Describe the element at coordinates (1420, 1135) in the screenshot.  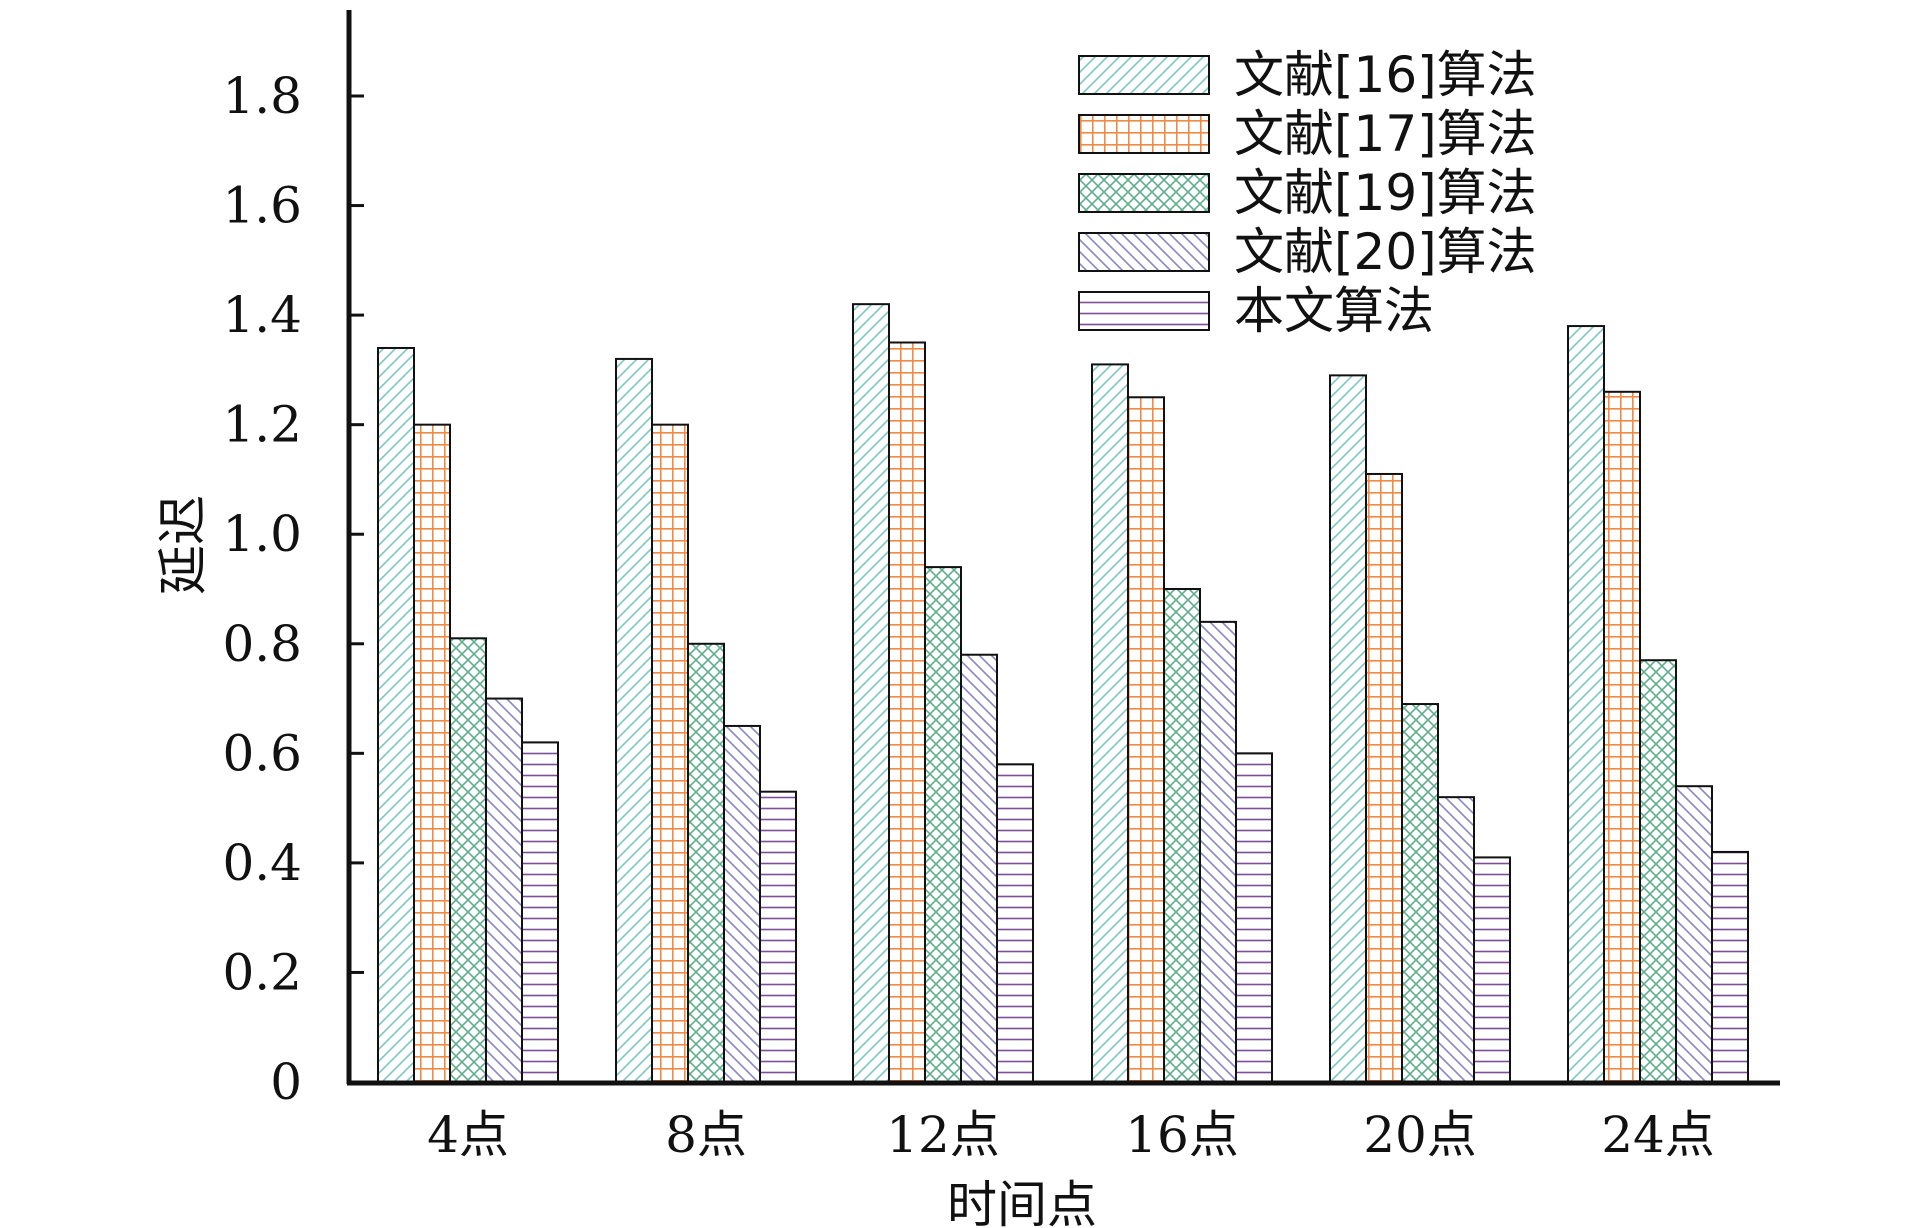
I see `x-tick-label: 20点` at that location.